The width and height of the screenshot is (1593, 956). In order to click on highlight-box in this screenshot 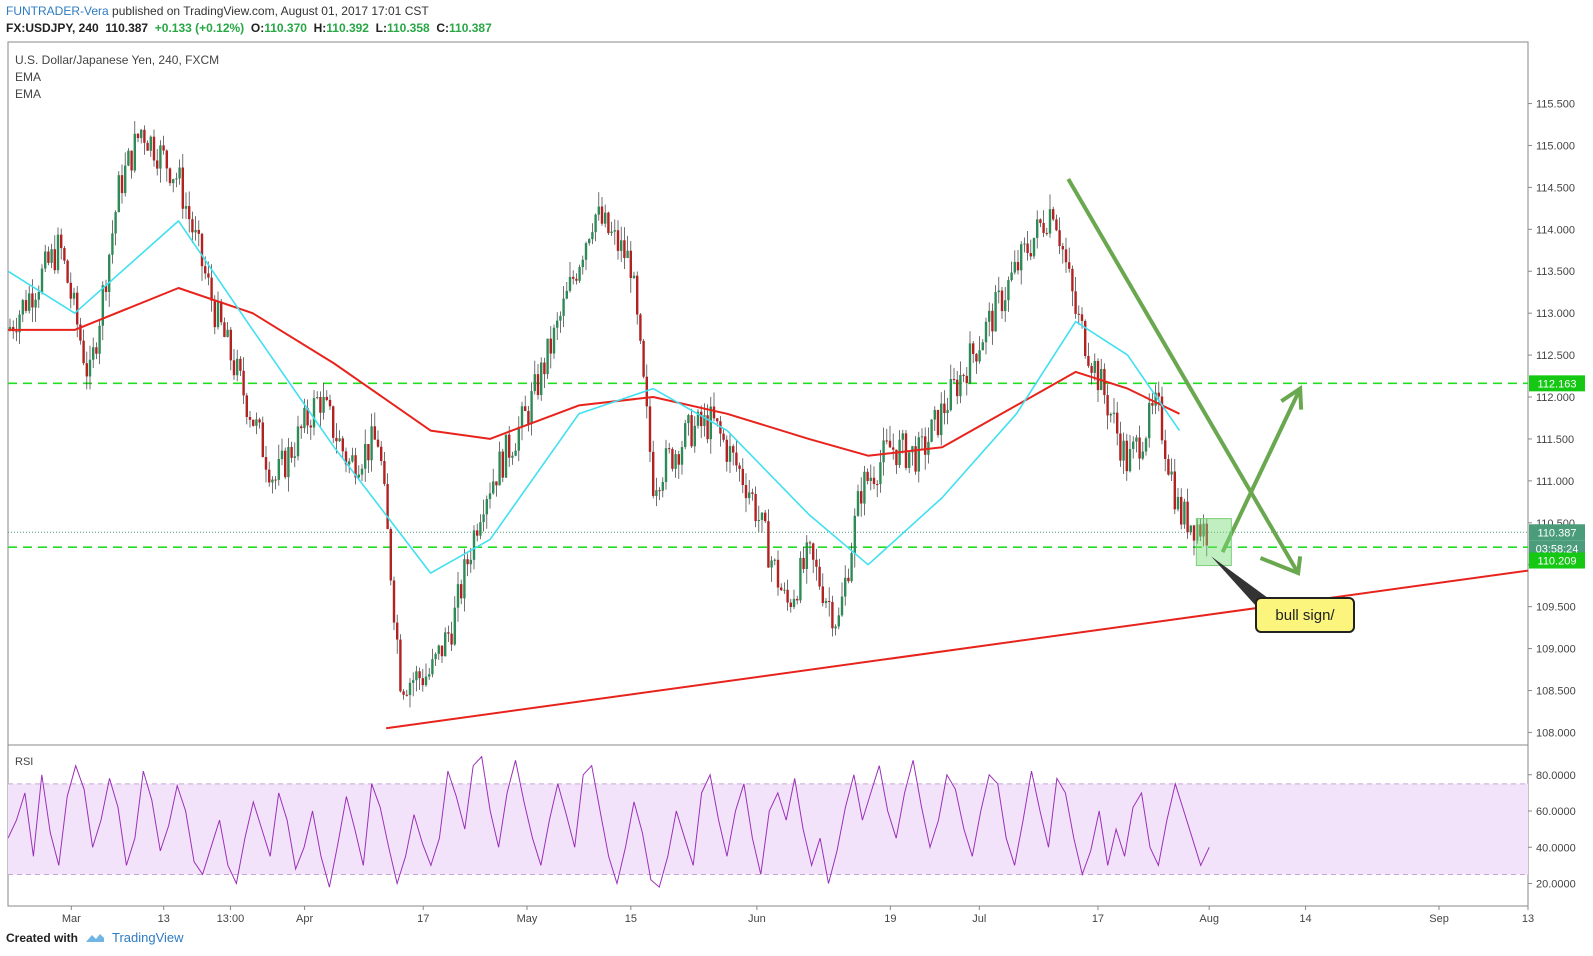, I will do `click(1213, 542)`.